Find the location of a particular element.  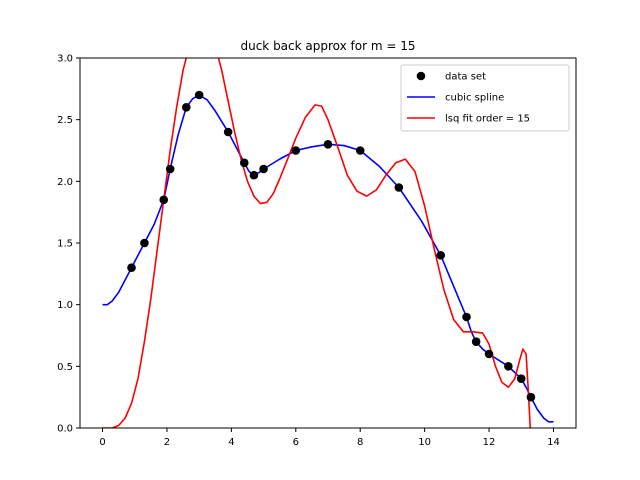

y-tick-label: 2.0 is located at coordinates (65, 182).